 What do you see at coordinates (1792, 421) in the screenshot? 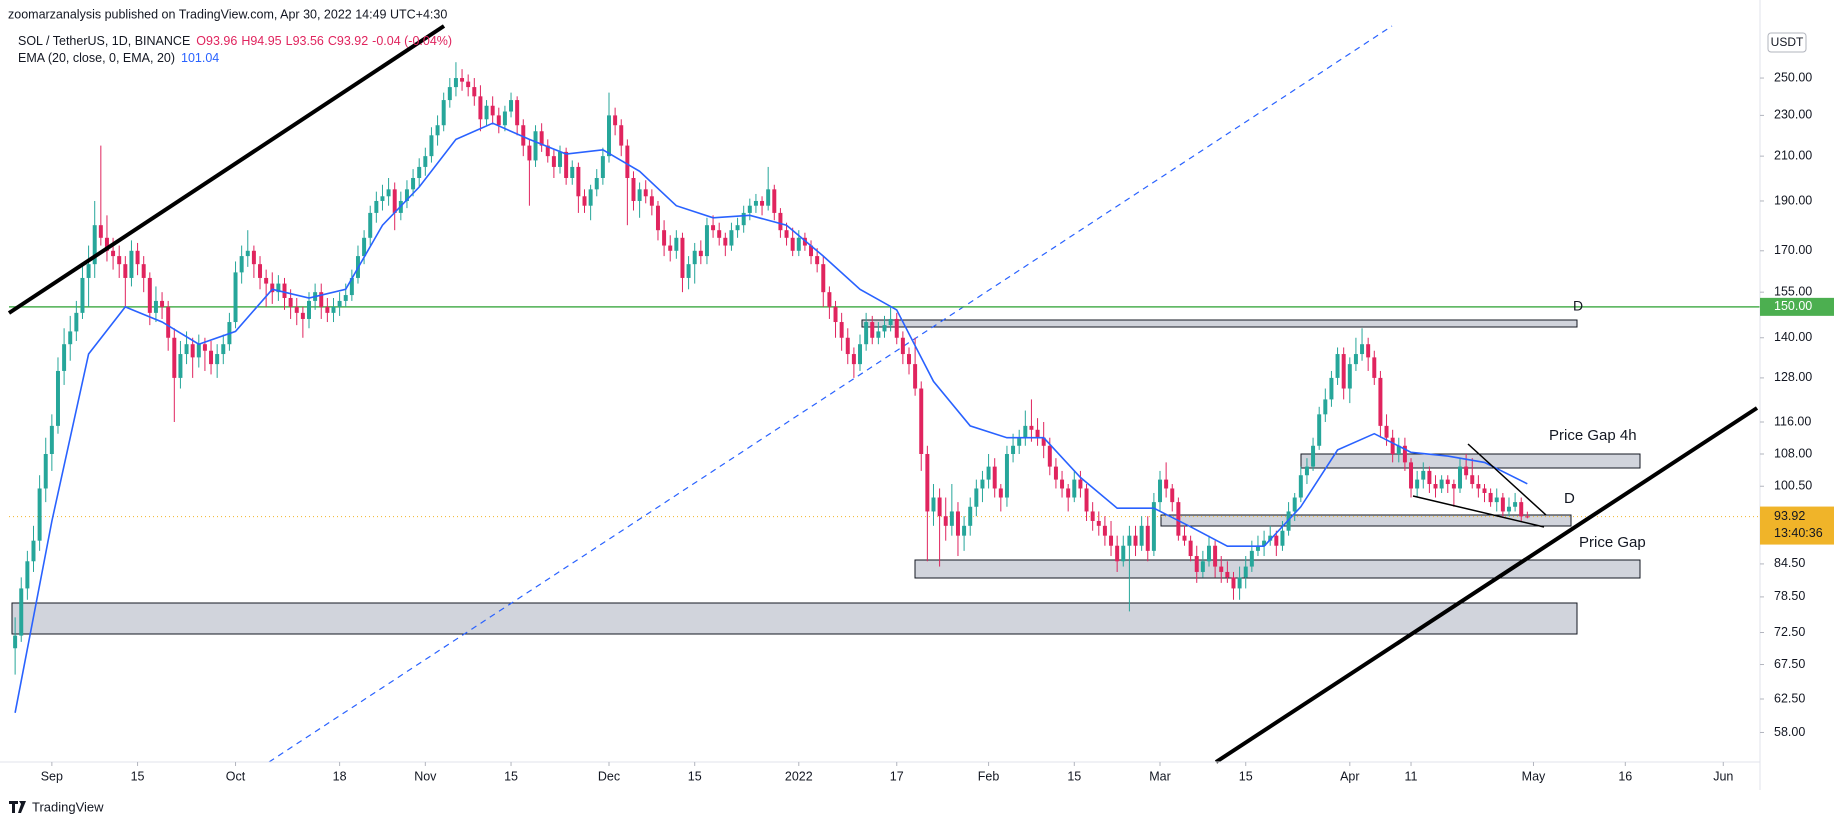
I see `y-tick-label: 116.00` at bounding box center [1792, 421].